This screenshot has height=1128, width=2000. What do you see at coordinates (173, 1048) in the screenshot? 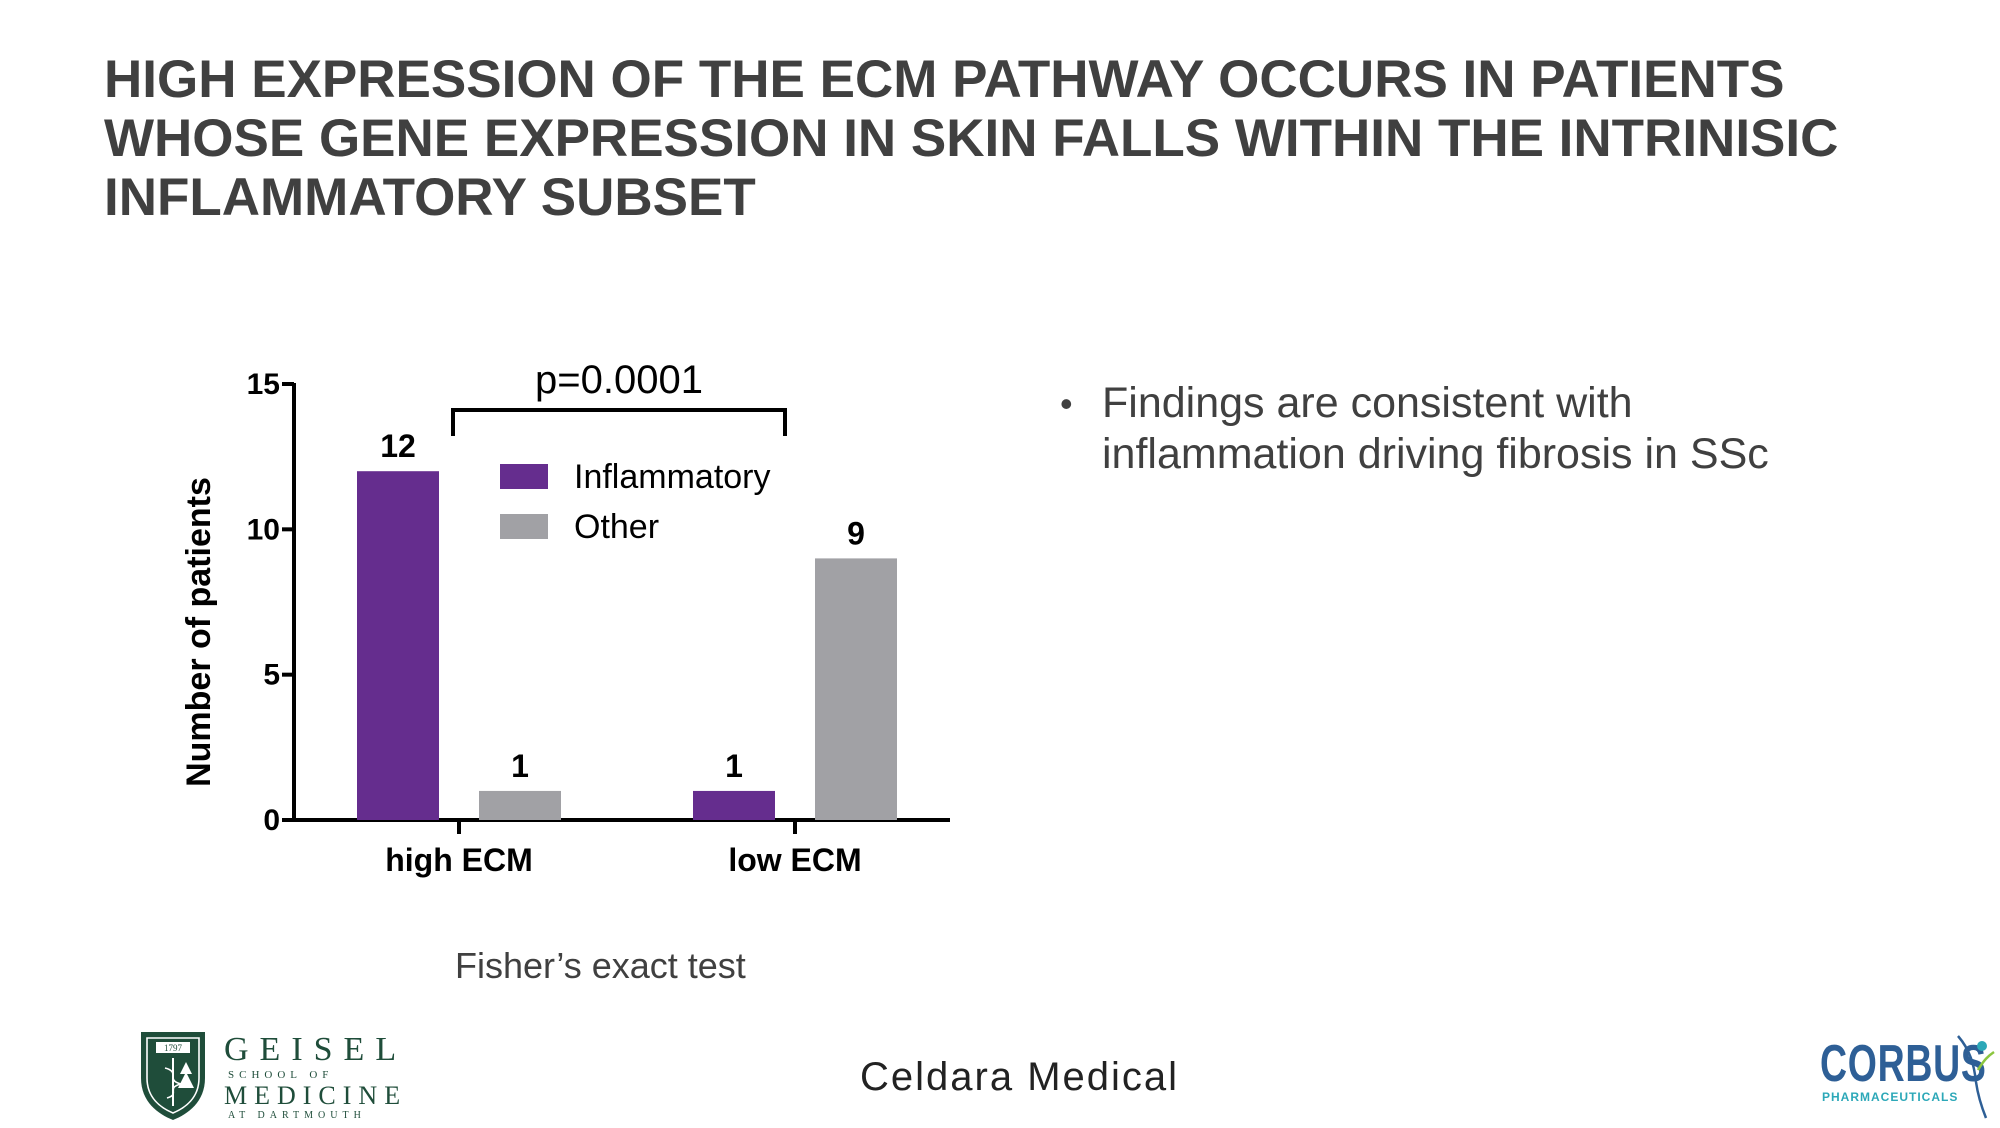
I see `geisel-year: 1797` at bounding box center [173, 1048].